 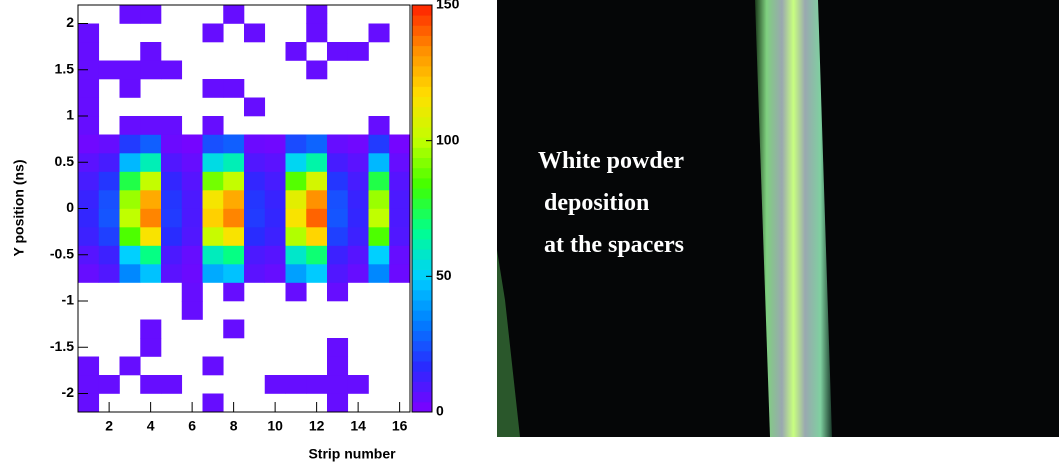 I want to click on photo-edge-stripe, so click(x=508, y=343).